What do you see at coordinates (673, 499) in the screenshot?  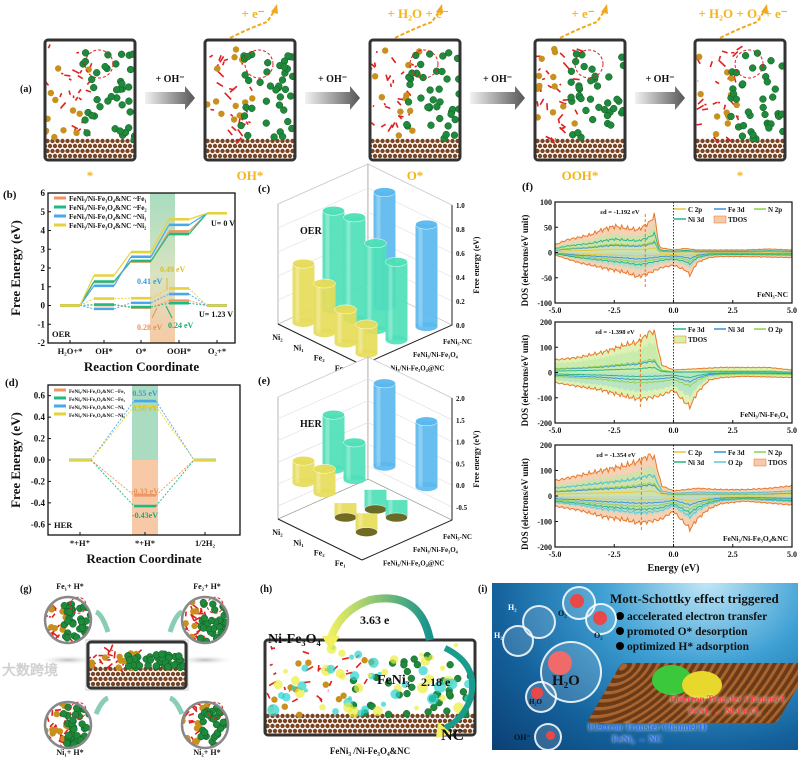 I see `pdos-line` at bounding box center [673, 499].